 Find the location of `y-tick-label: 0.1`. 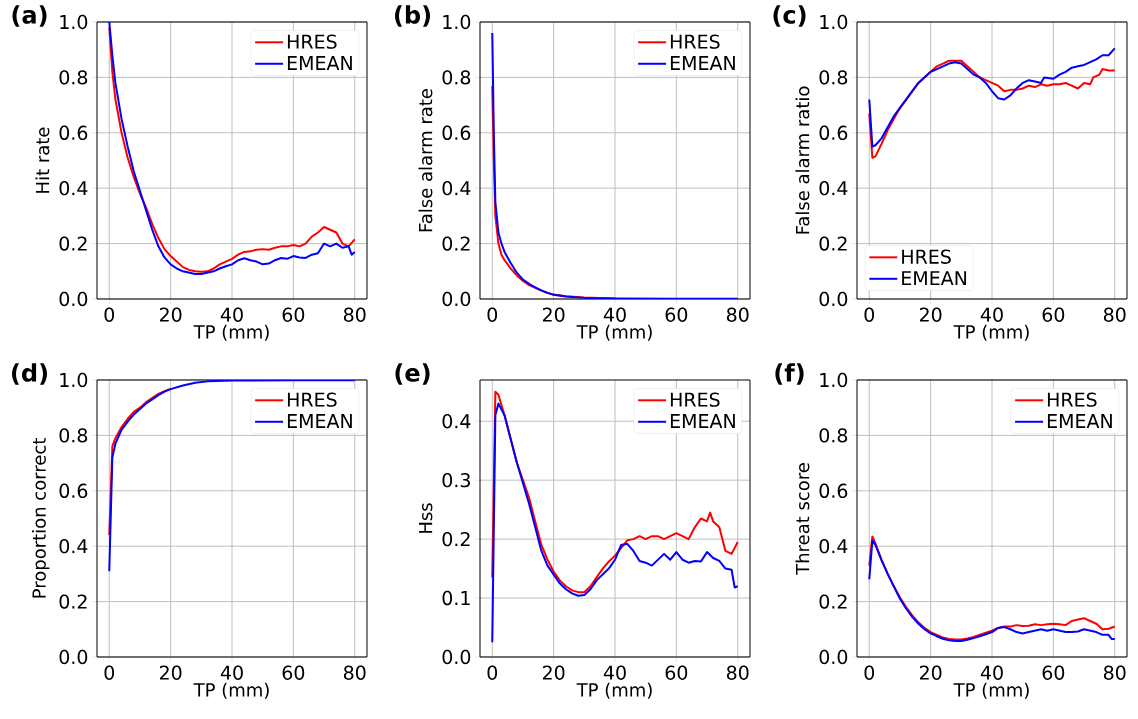

y-tick-label: 0.1 is located at coordinates (456, 598).